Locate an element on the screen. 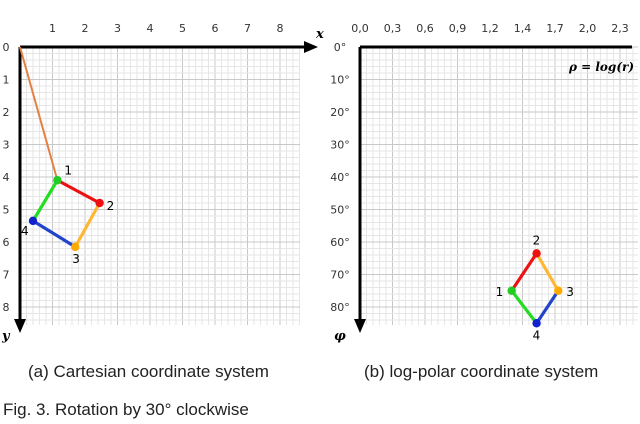  x-tick-label: 5 is located at coordinates (182, 28).